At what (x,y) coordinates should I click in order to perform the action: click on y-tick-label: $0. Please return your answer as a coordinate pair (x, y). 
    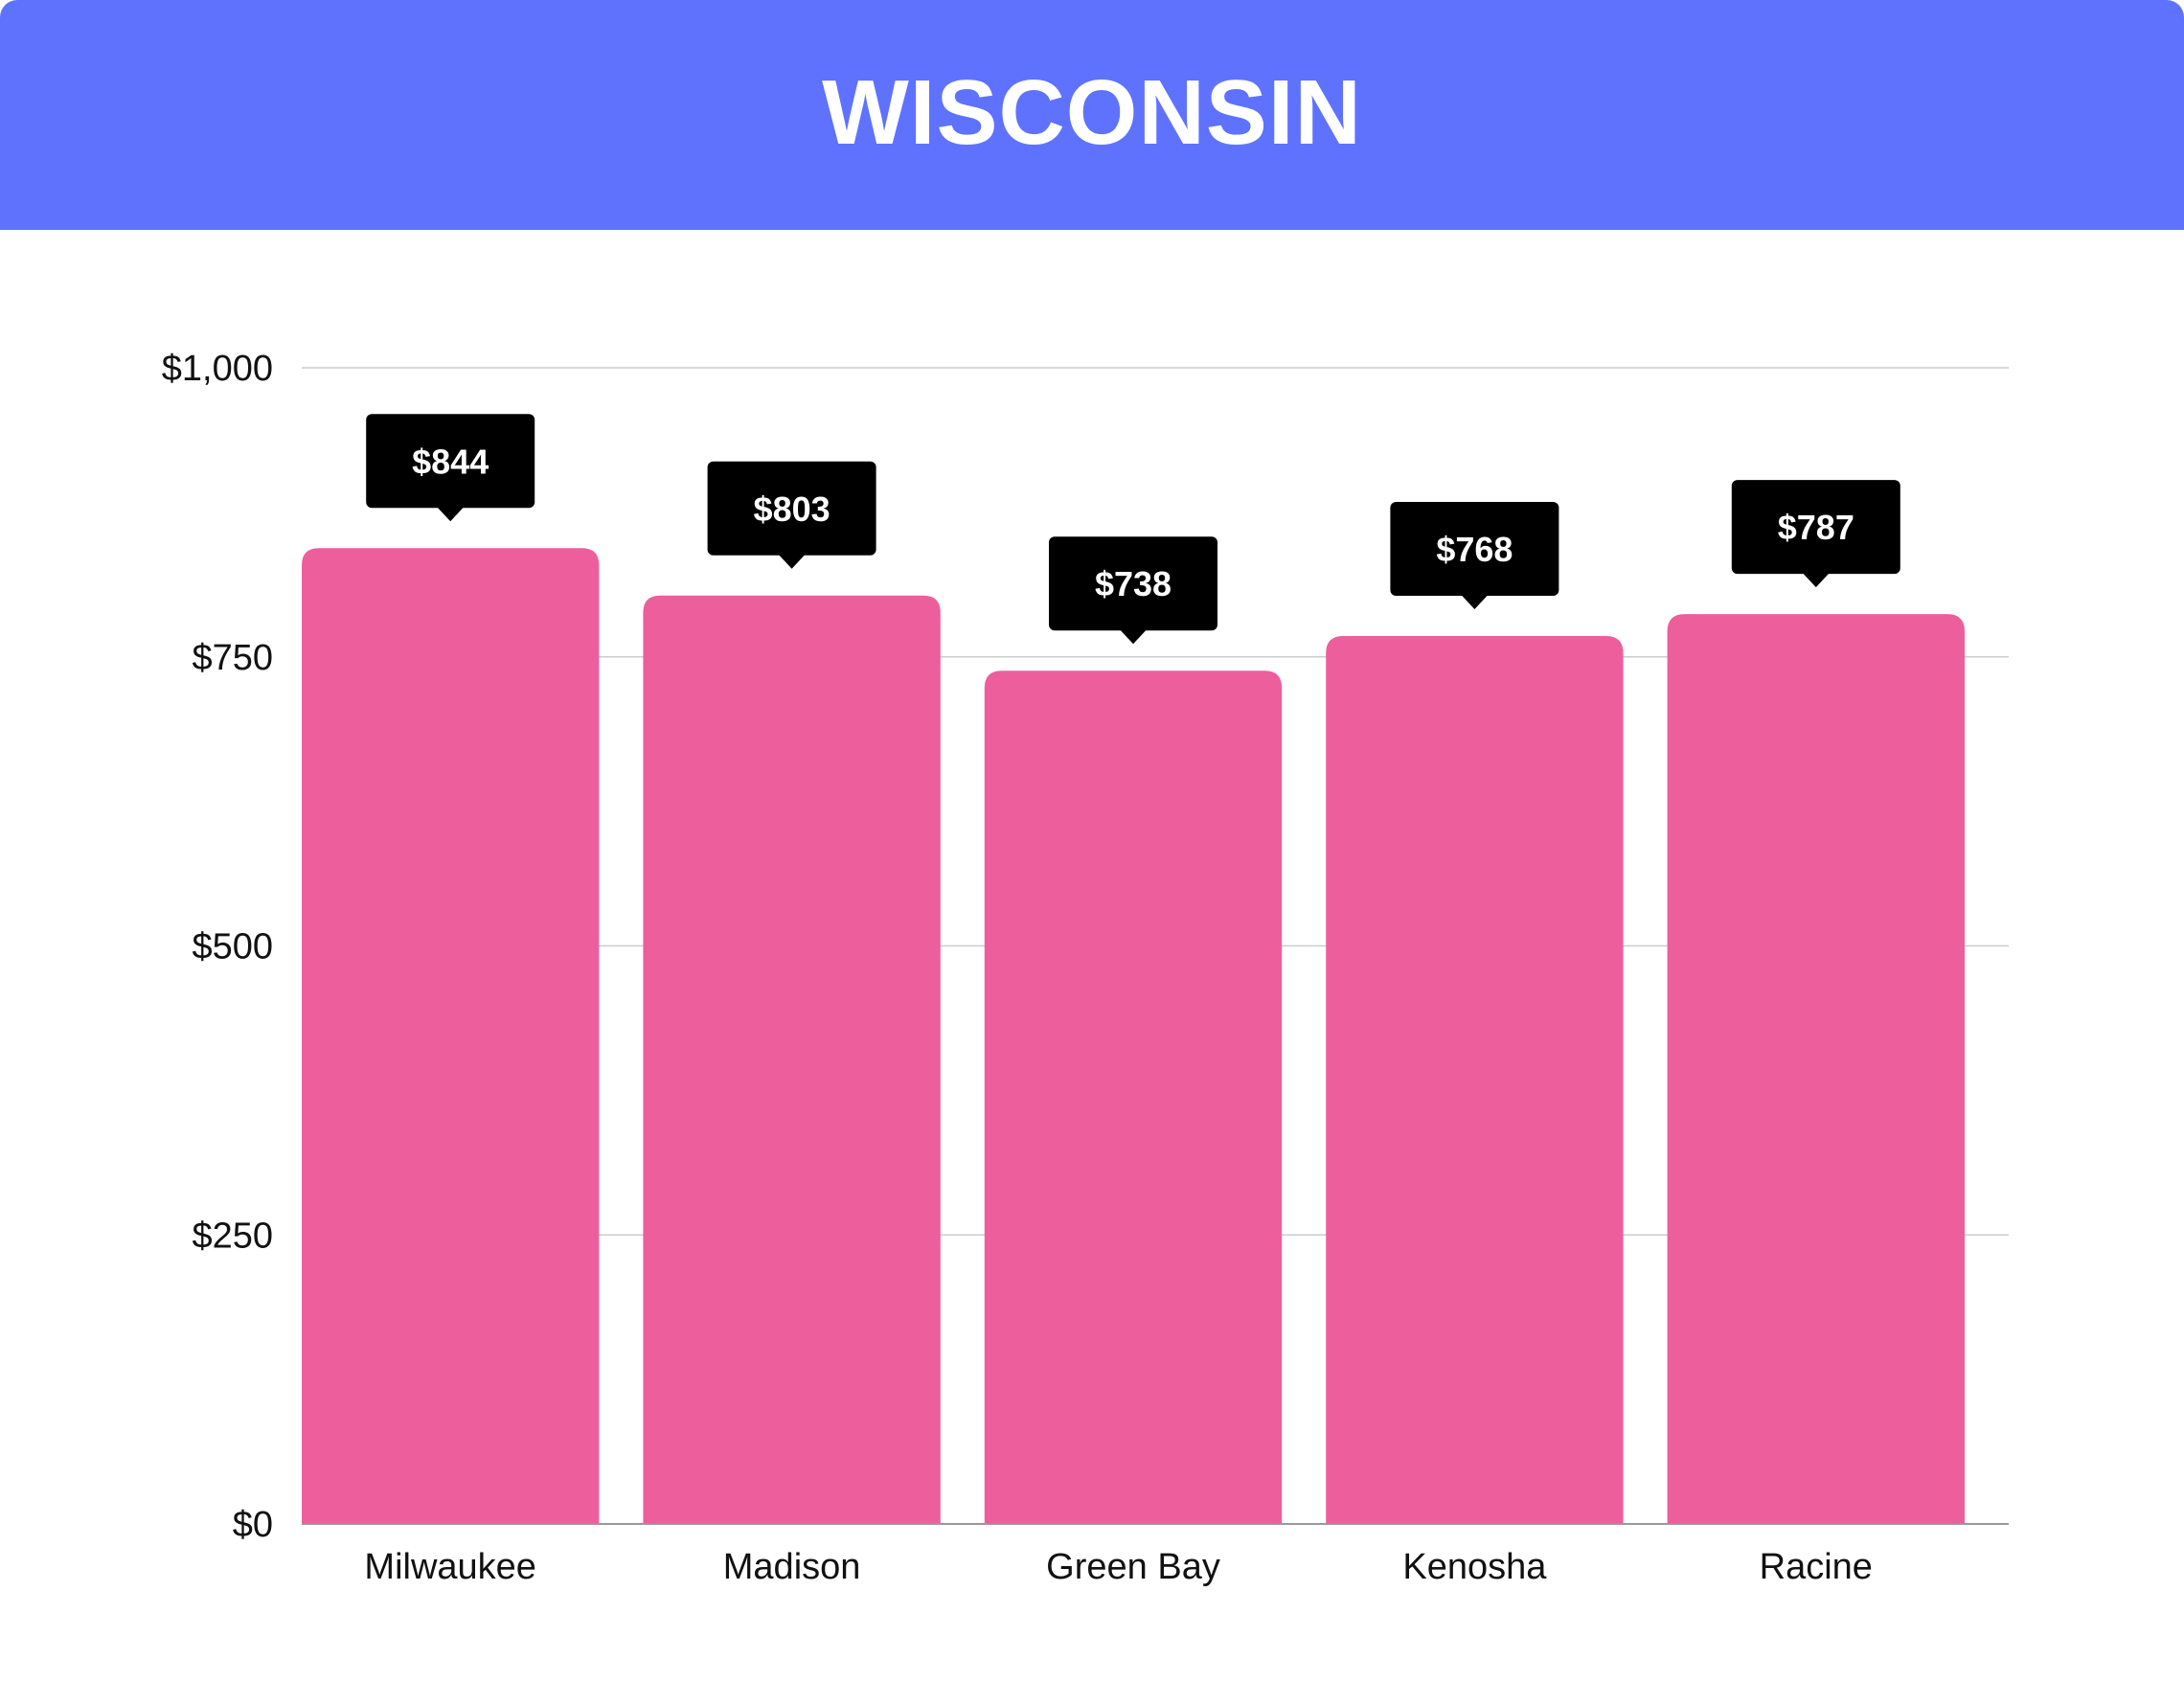
    Looking at the image, I should click on (253, 1525).